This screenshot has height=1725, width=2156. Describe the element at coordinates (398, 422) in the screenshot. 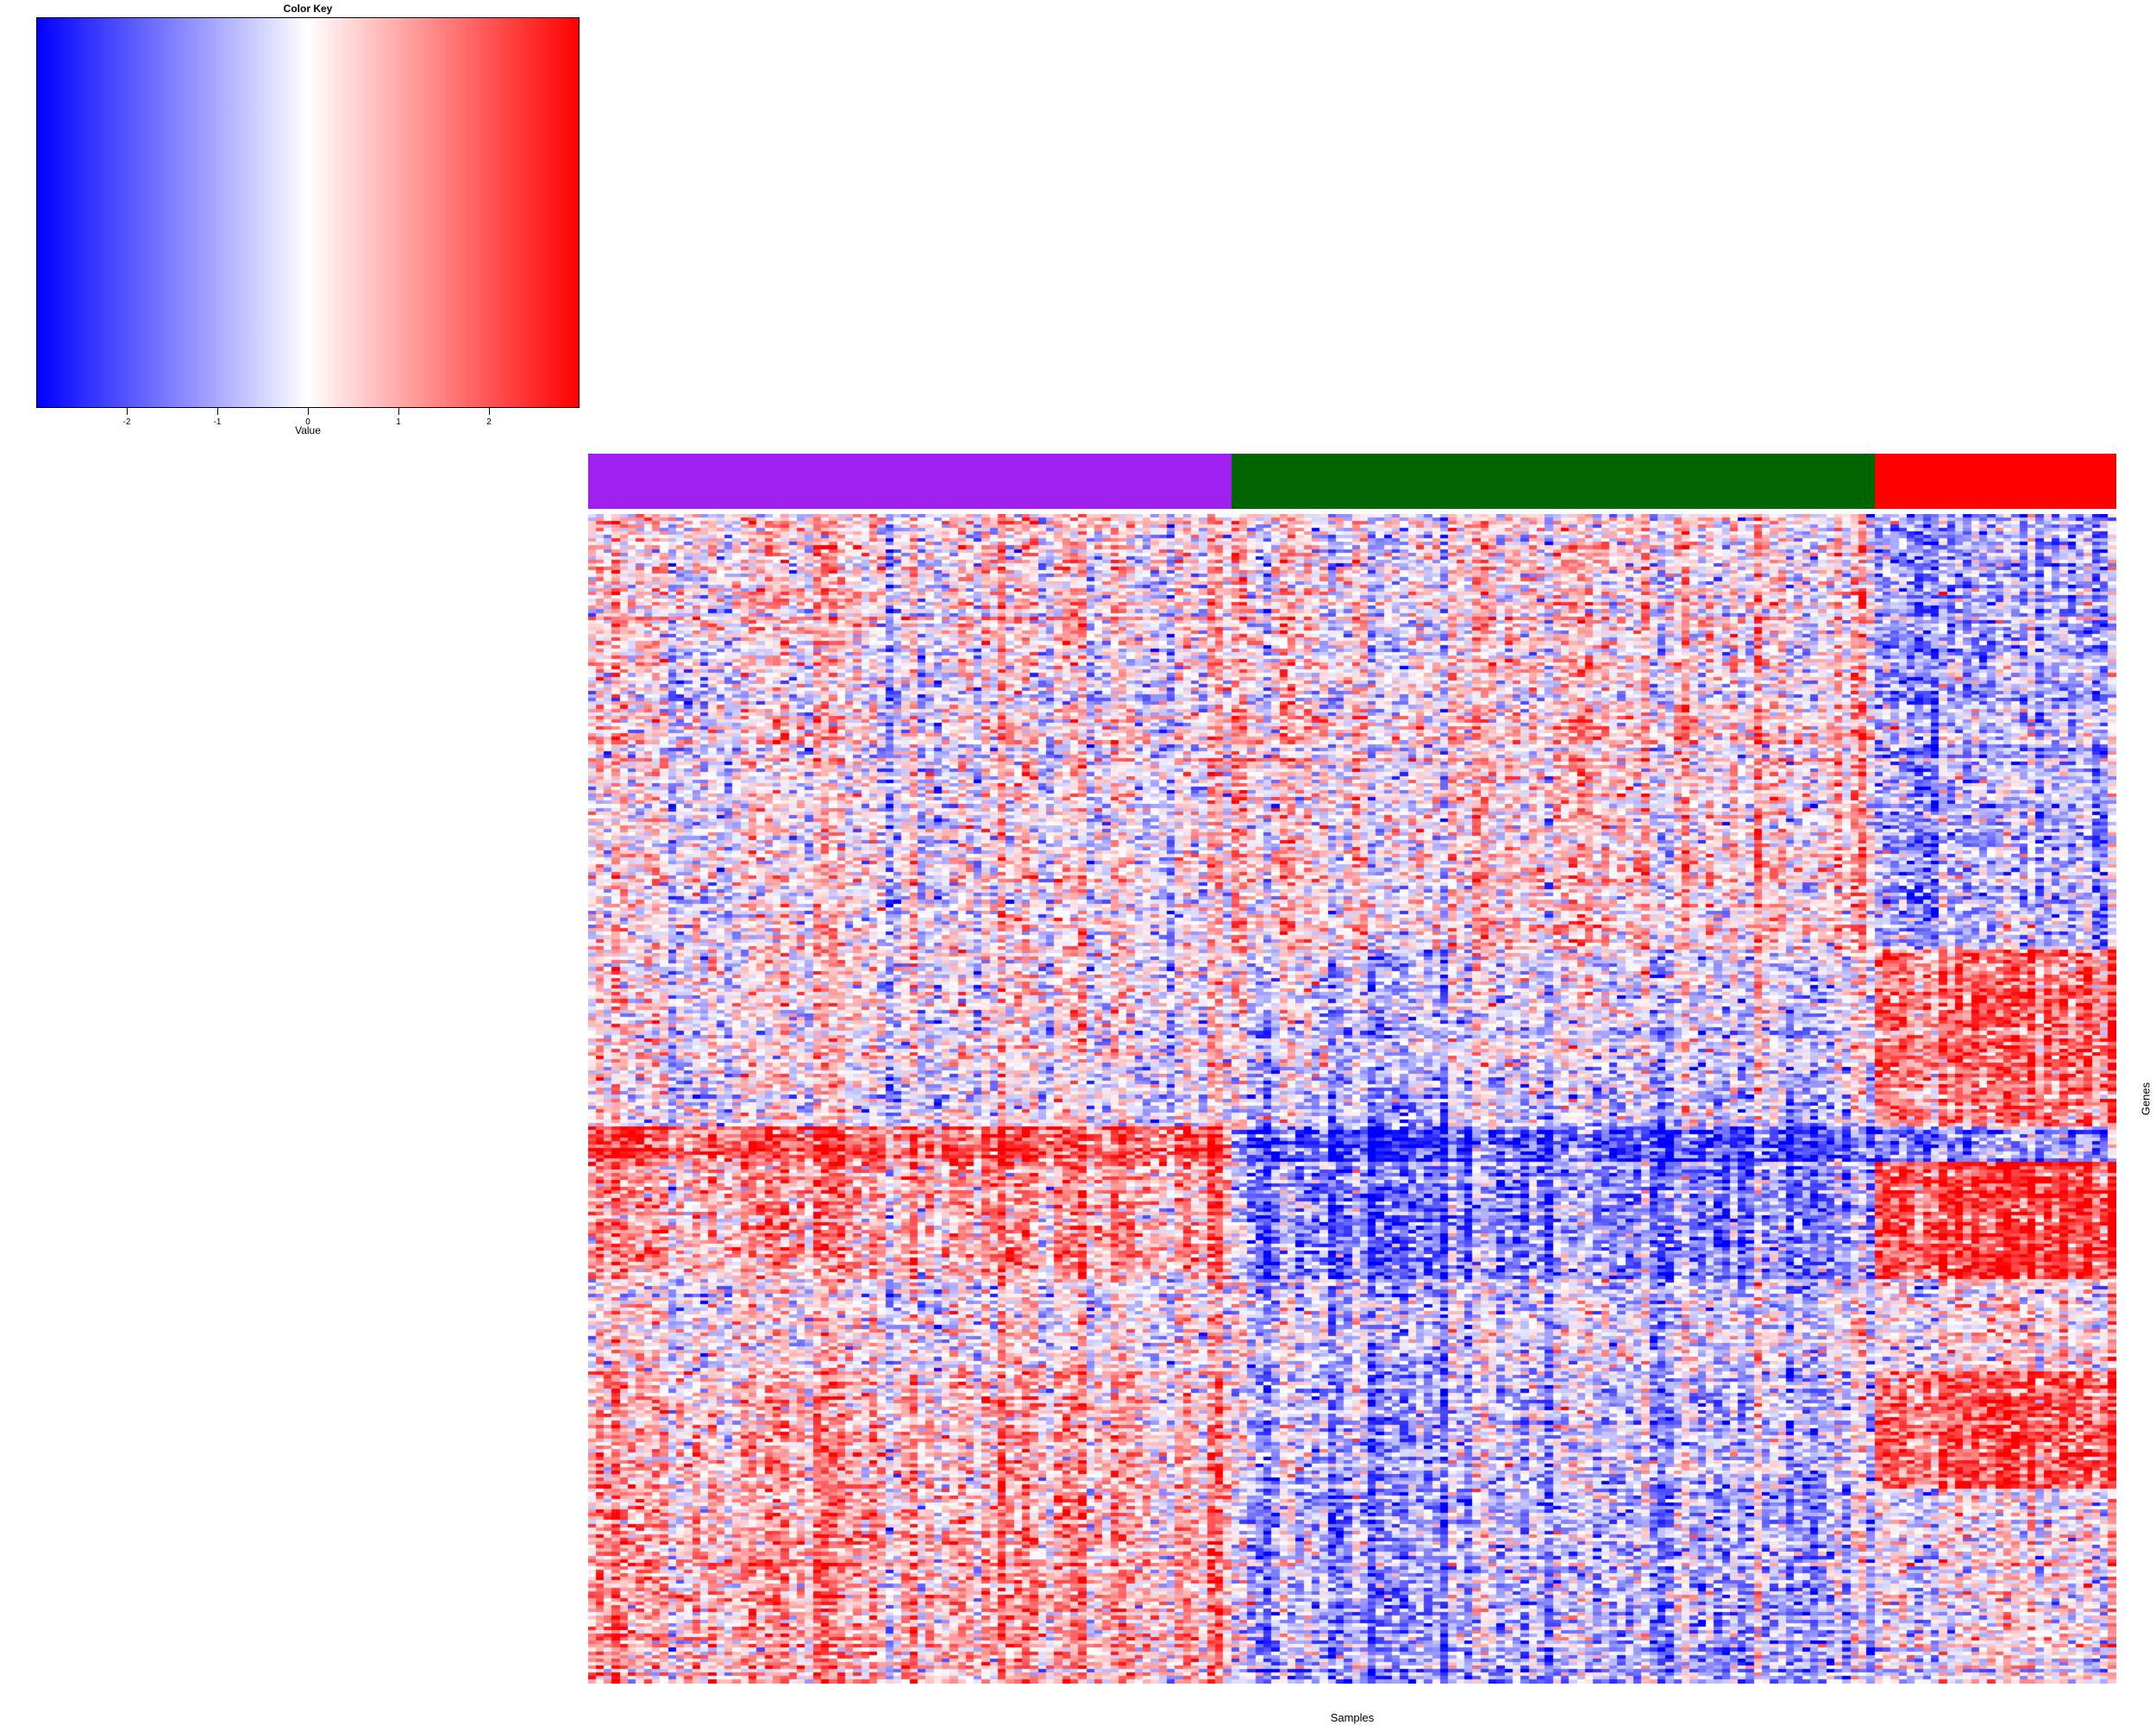

I see `color-key-tick-label: 1` at that location.